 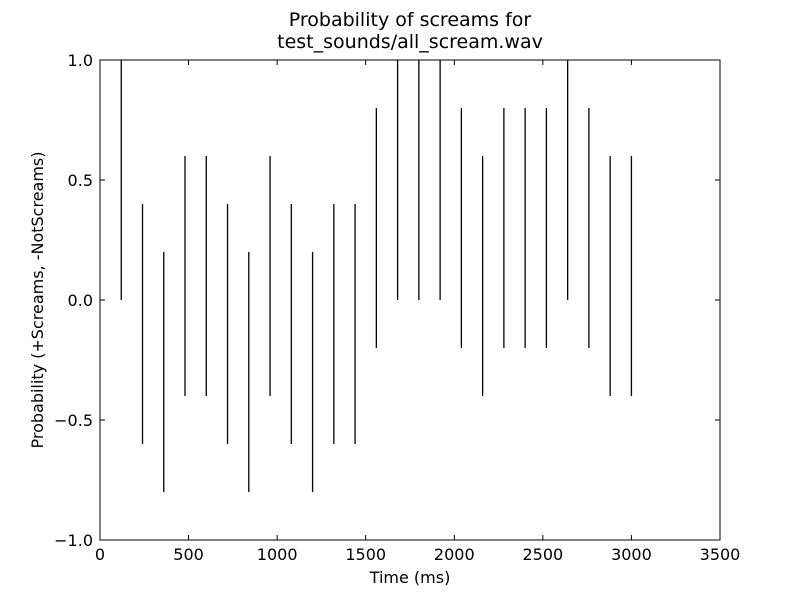 What do you see at coordinates (80, 180) in the screenshot?
I see `y-tick-label: 0.5` at bounding box center [80, 180].